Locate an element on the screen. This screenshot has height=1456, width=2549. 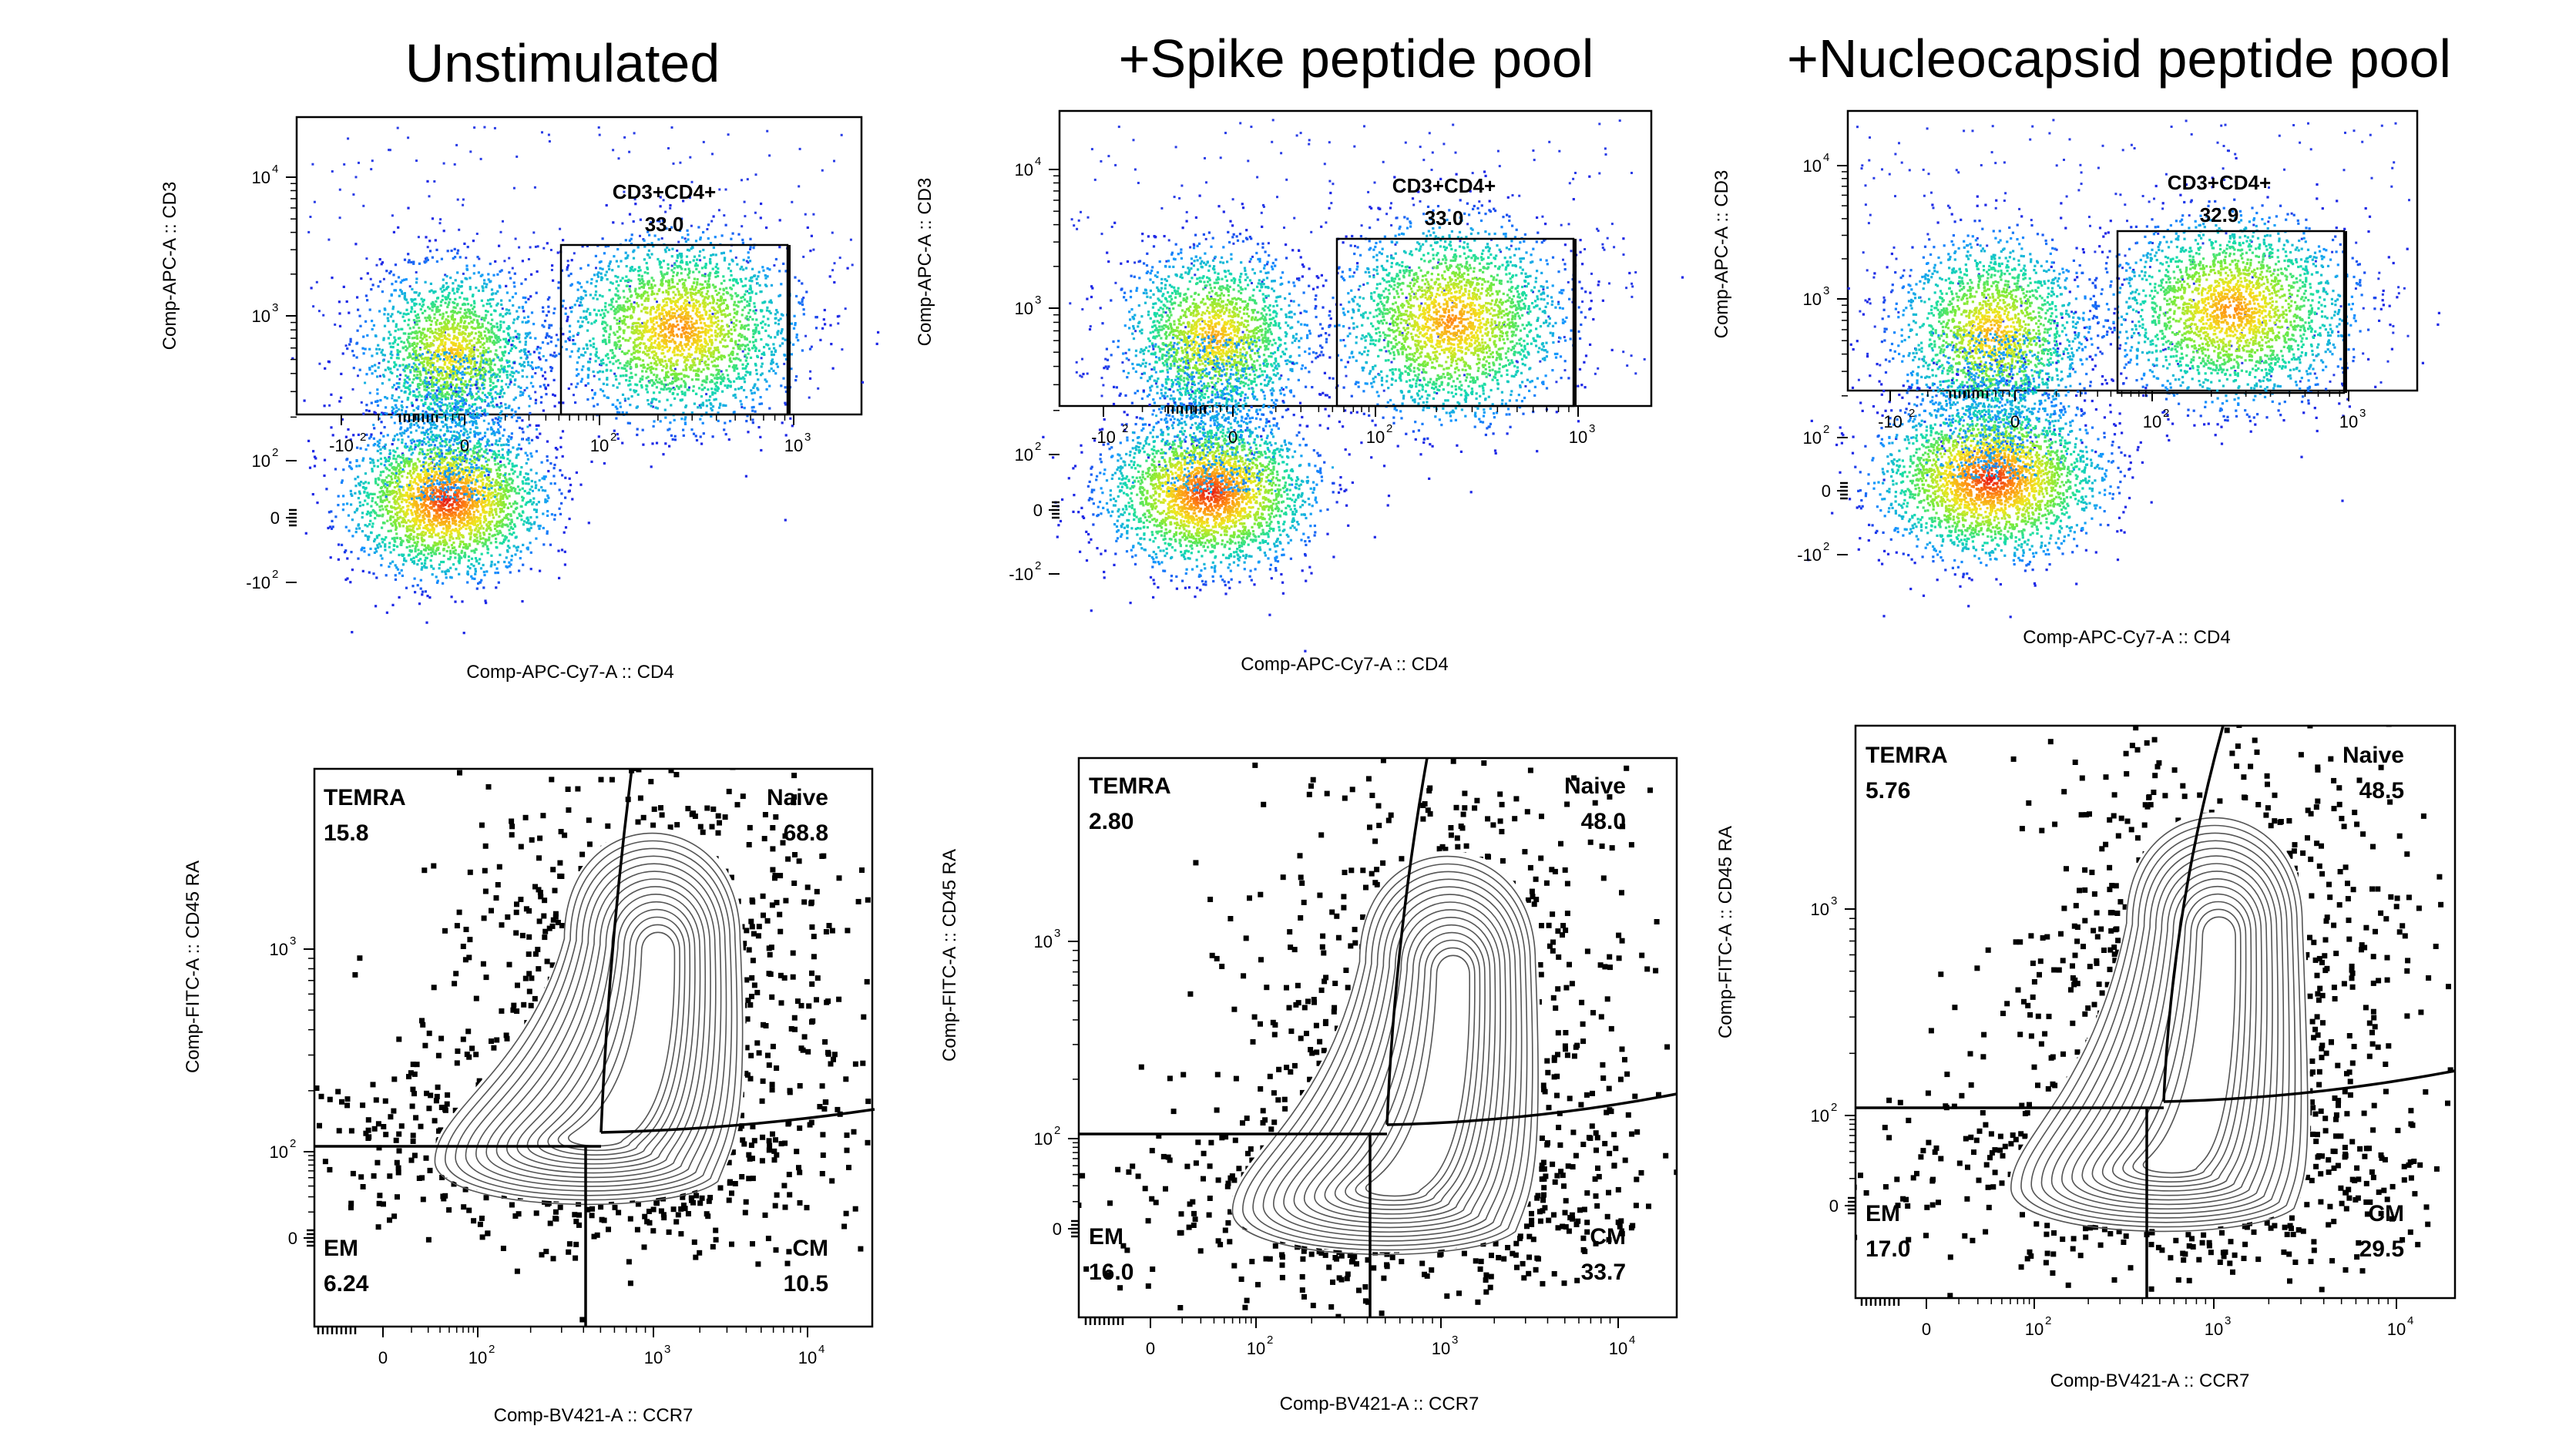
plot-frame is located at coordinates (579, 265).